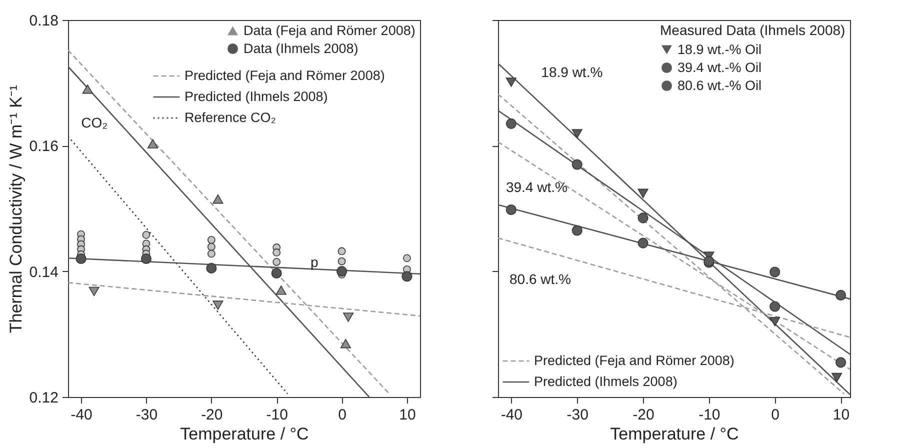  Describe the element at coordinates (537, 187) in the screenshot. I see `annotation: 39.4 wt.%` at that location.